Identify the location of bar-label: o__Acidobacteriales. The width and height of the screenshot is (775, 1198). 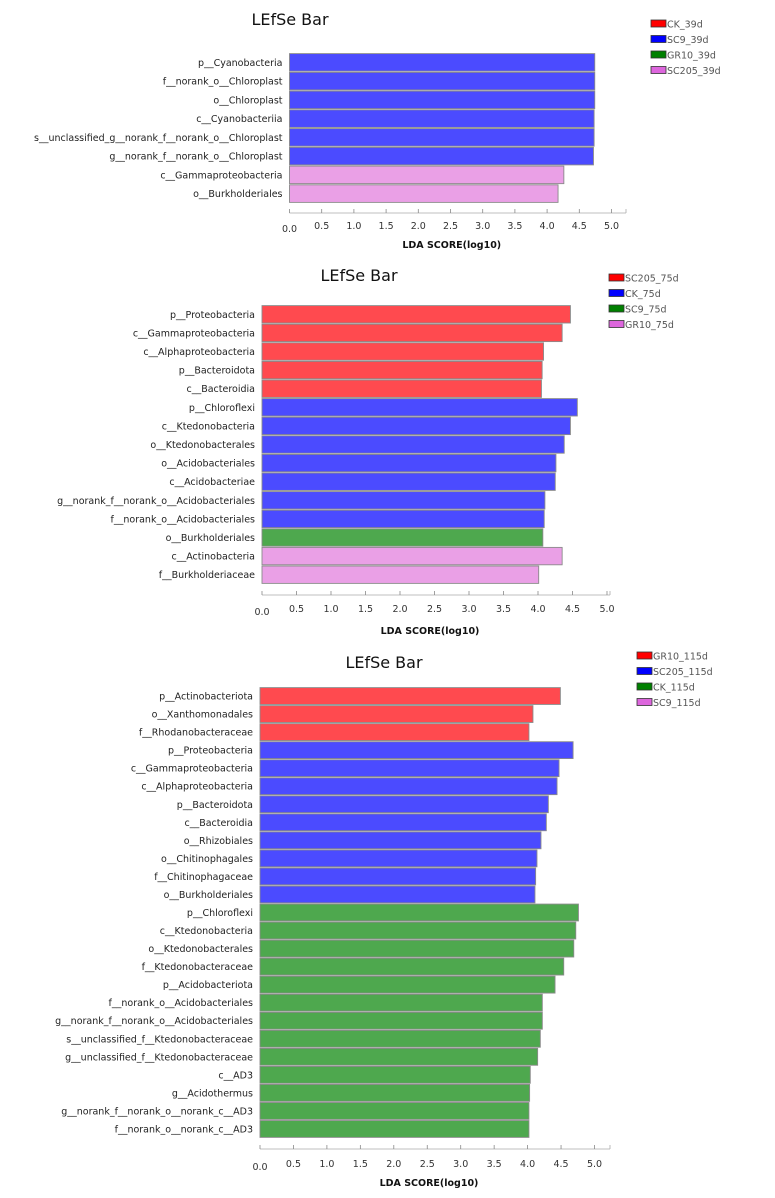
(208, 464).